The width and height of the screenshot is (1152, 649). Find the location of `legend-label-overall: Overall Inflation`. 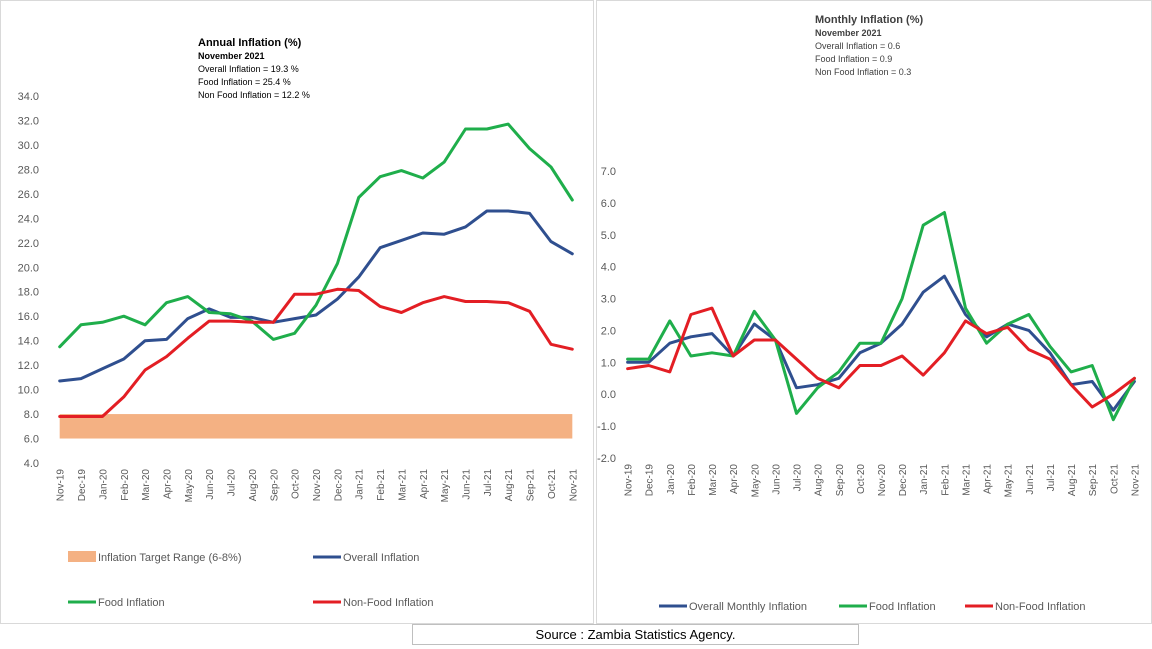

legend-label-overall: Overall Inflation is located at coordinates (381, 558).